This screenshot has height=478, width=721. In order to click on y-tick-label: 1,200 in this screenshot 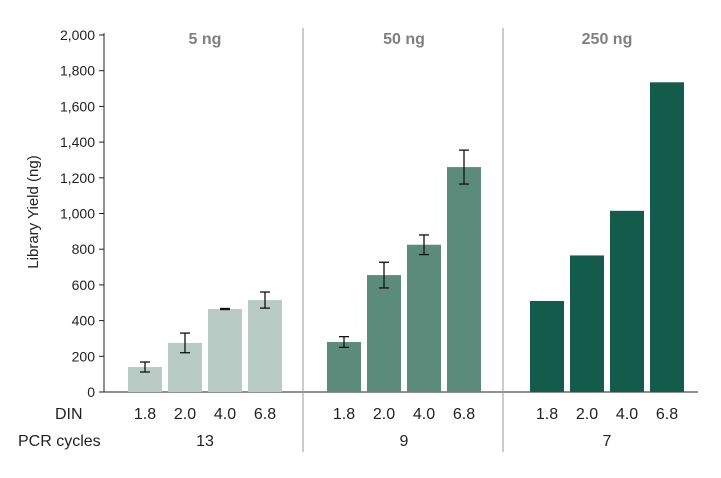, I will do `click(77, 178)`.